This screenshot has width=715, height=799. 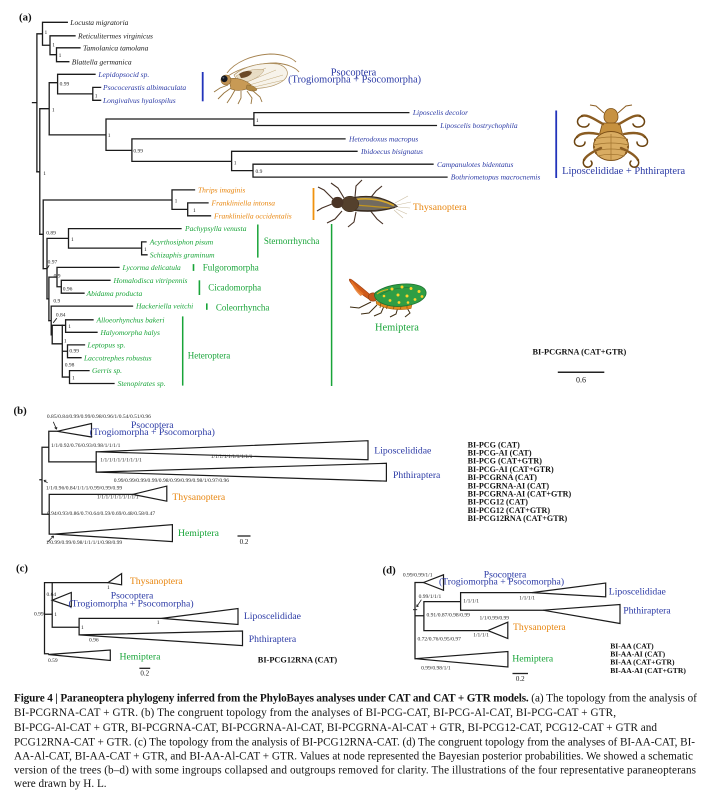 I want to click on svg-text: 1/1/0.99/0.99, so click(x=495, y=618).